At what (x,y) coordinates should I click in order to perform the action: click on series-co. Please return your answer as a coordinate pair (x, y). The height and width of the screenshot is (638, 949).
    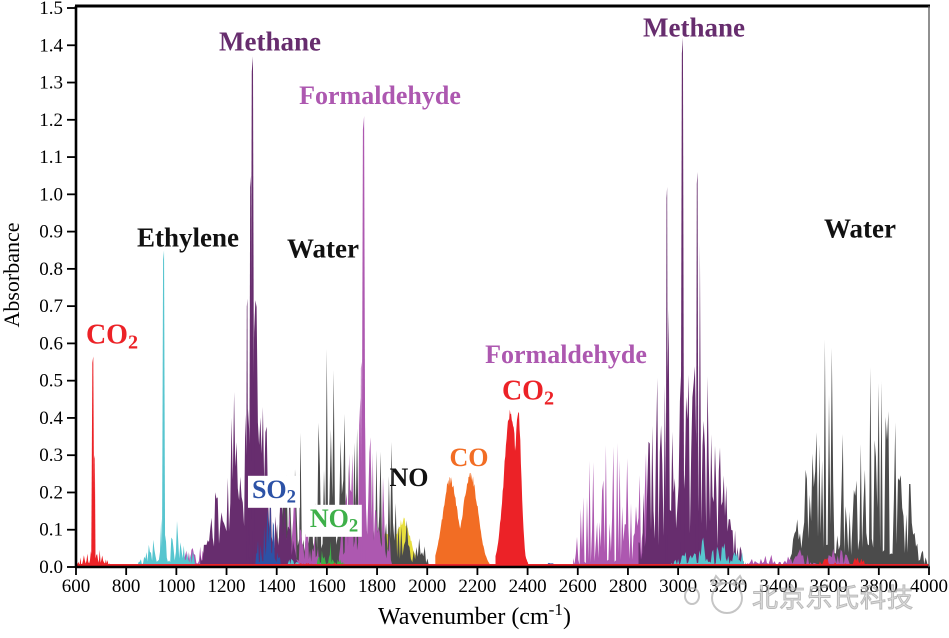
    Looking at the image, I should click on (462, 519).